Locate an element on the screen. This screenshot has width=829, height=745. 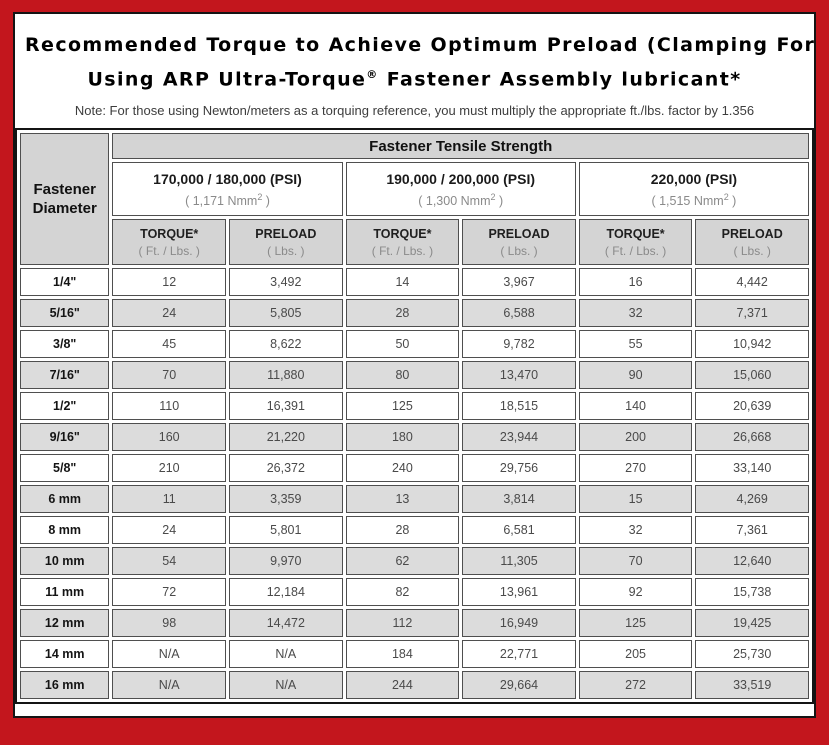
table-row: 3/8" 45 8,622 50 9,782 55 10,942 is located at coordinates (414, 344).